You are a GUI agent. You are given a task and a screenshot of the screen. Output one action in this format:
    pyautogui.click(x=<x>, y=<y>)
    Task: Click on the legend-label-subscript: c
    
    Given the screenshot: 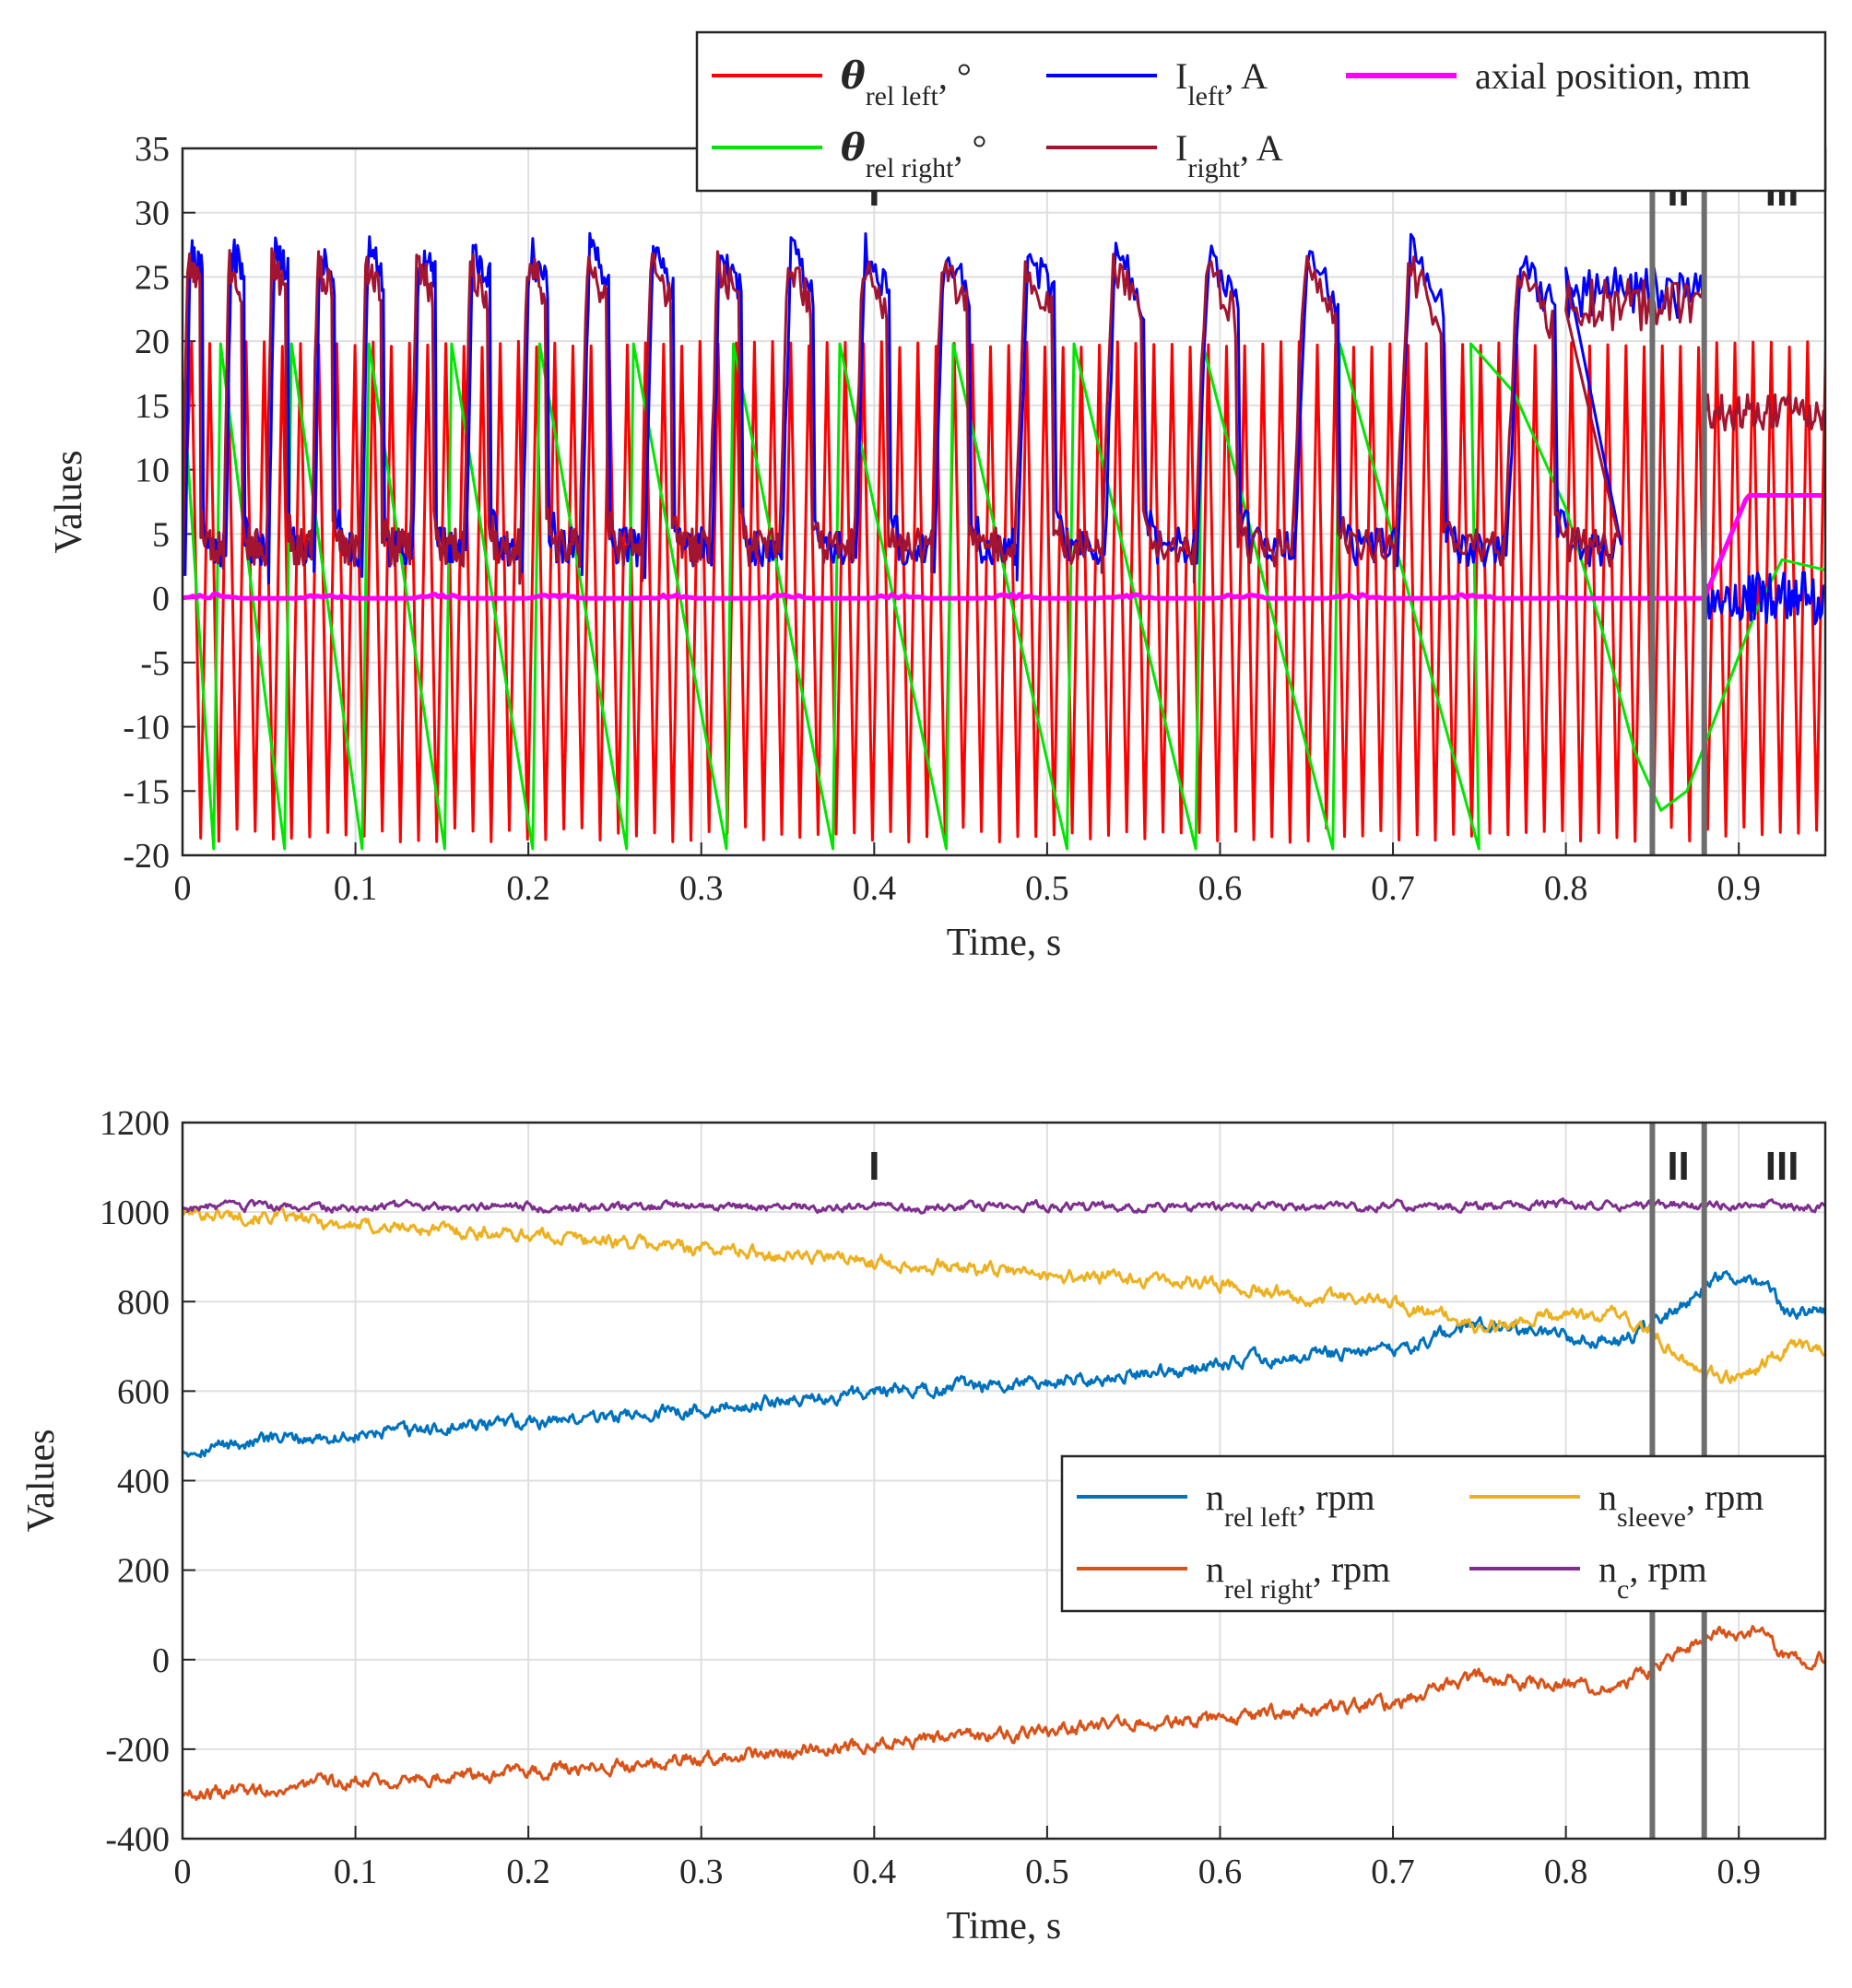 What is the action you would take?
    pyautogui.click(x=1623, y=1589)
    